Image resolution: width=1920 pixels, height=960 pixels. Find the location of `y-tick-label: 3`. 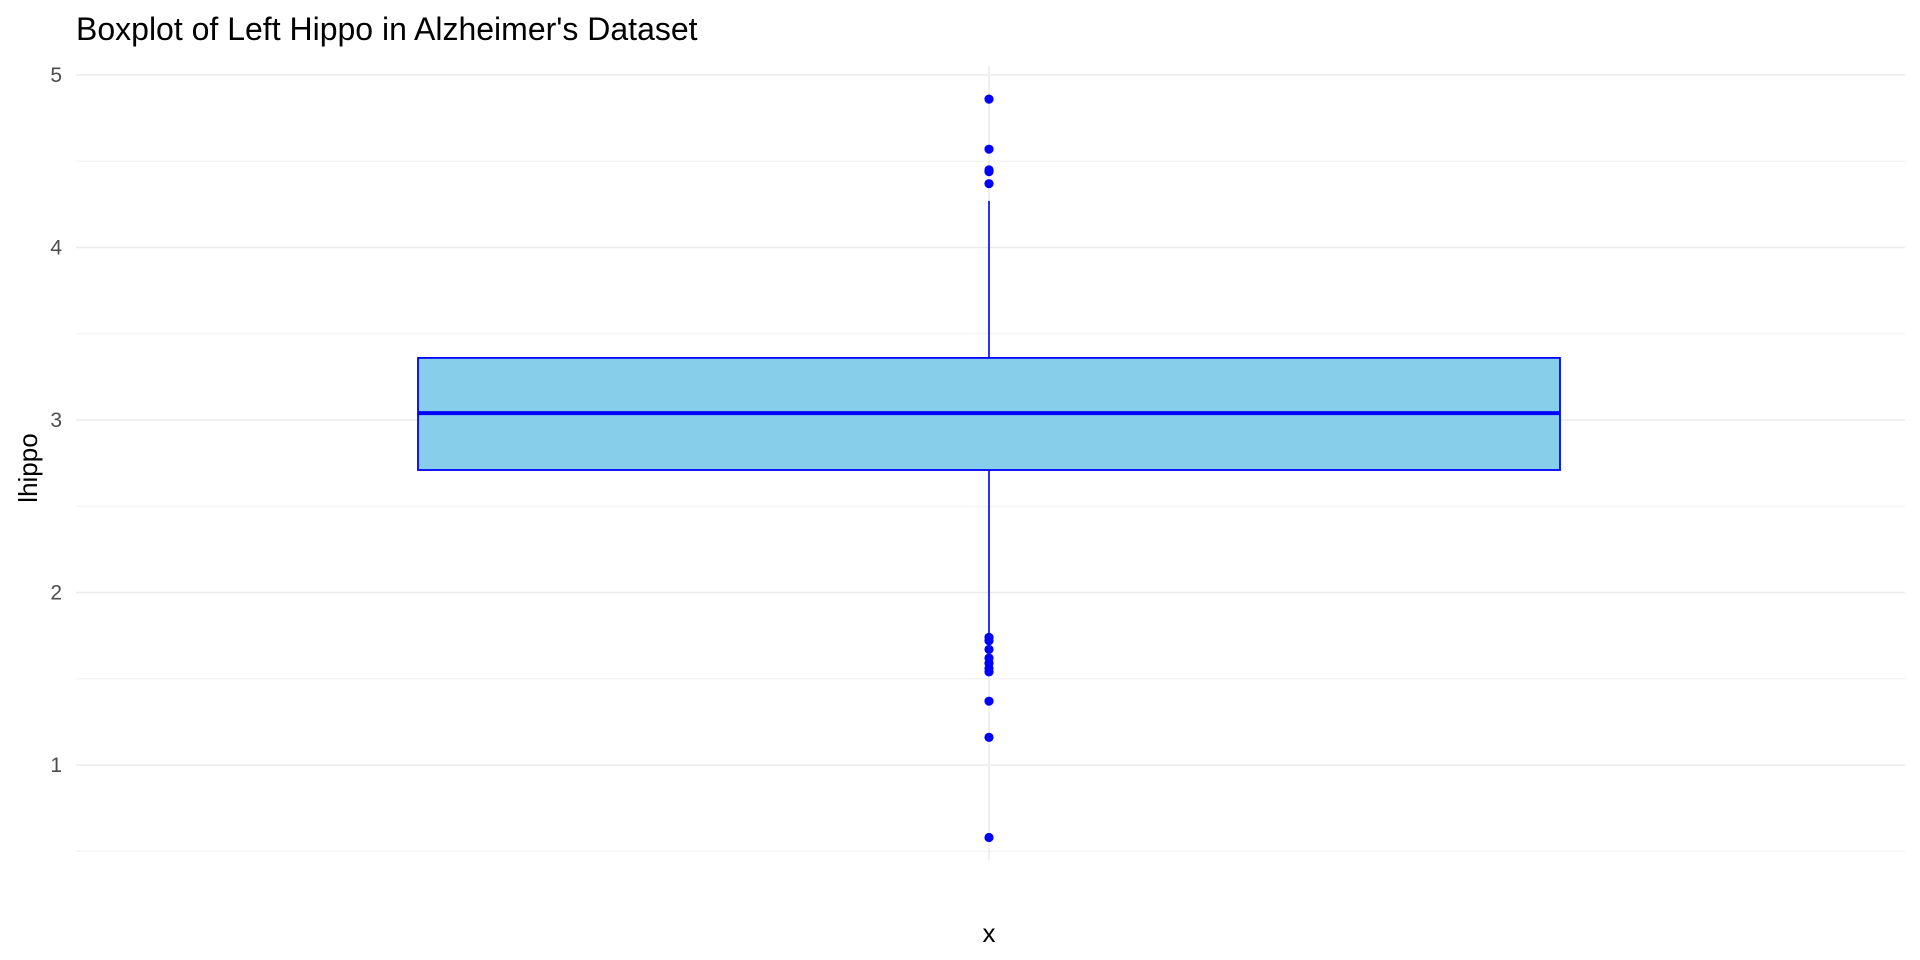

y-tick-label: 3 is located at coordinates (56, 420).